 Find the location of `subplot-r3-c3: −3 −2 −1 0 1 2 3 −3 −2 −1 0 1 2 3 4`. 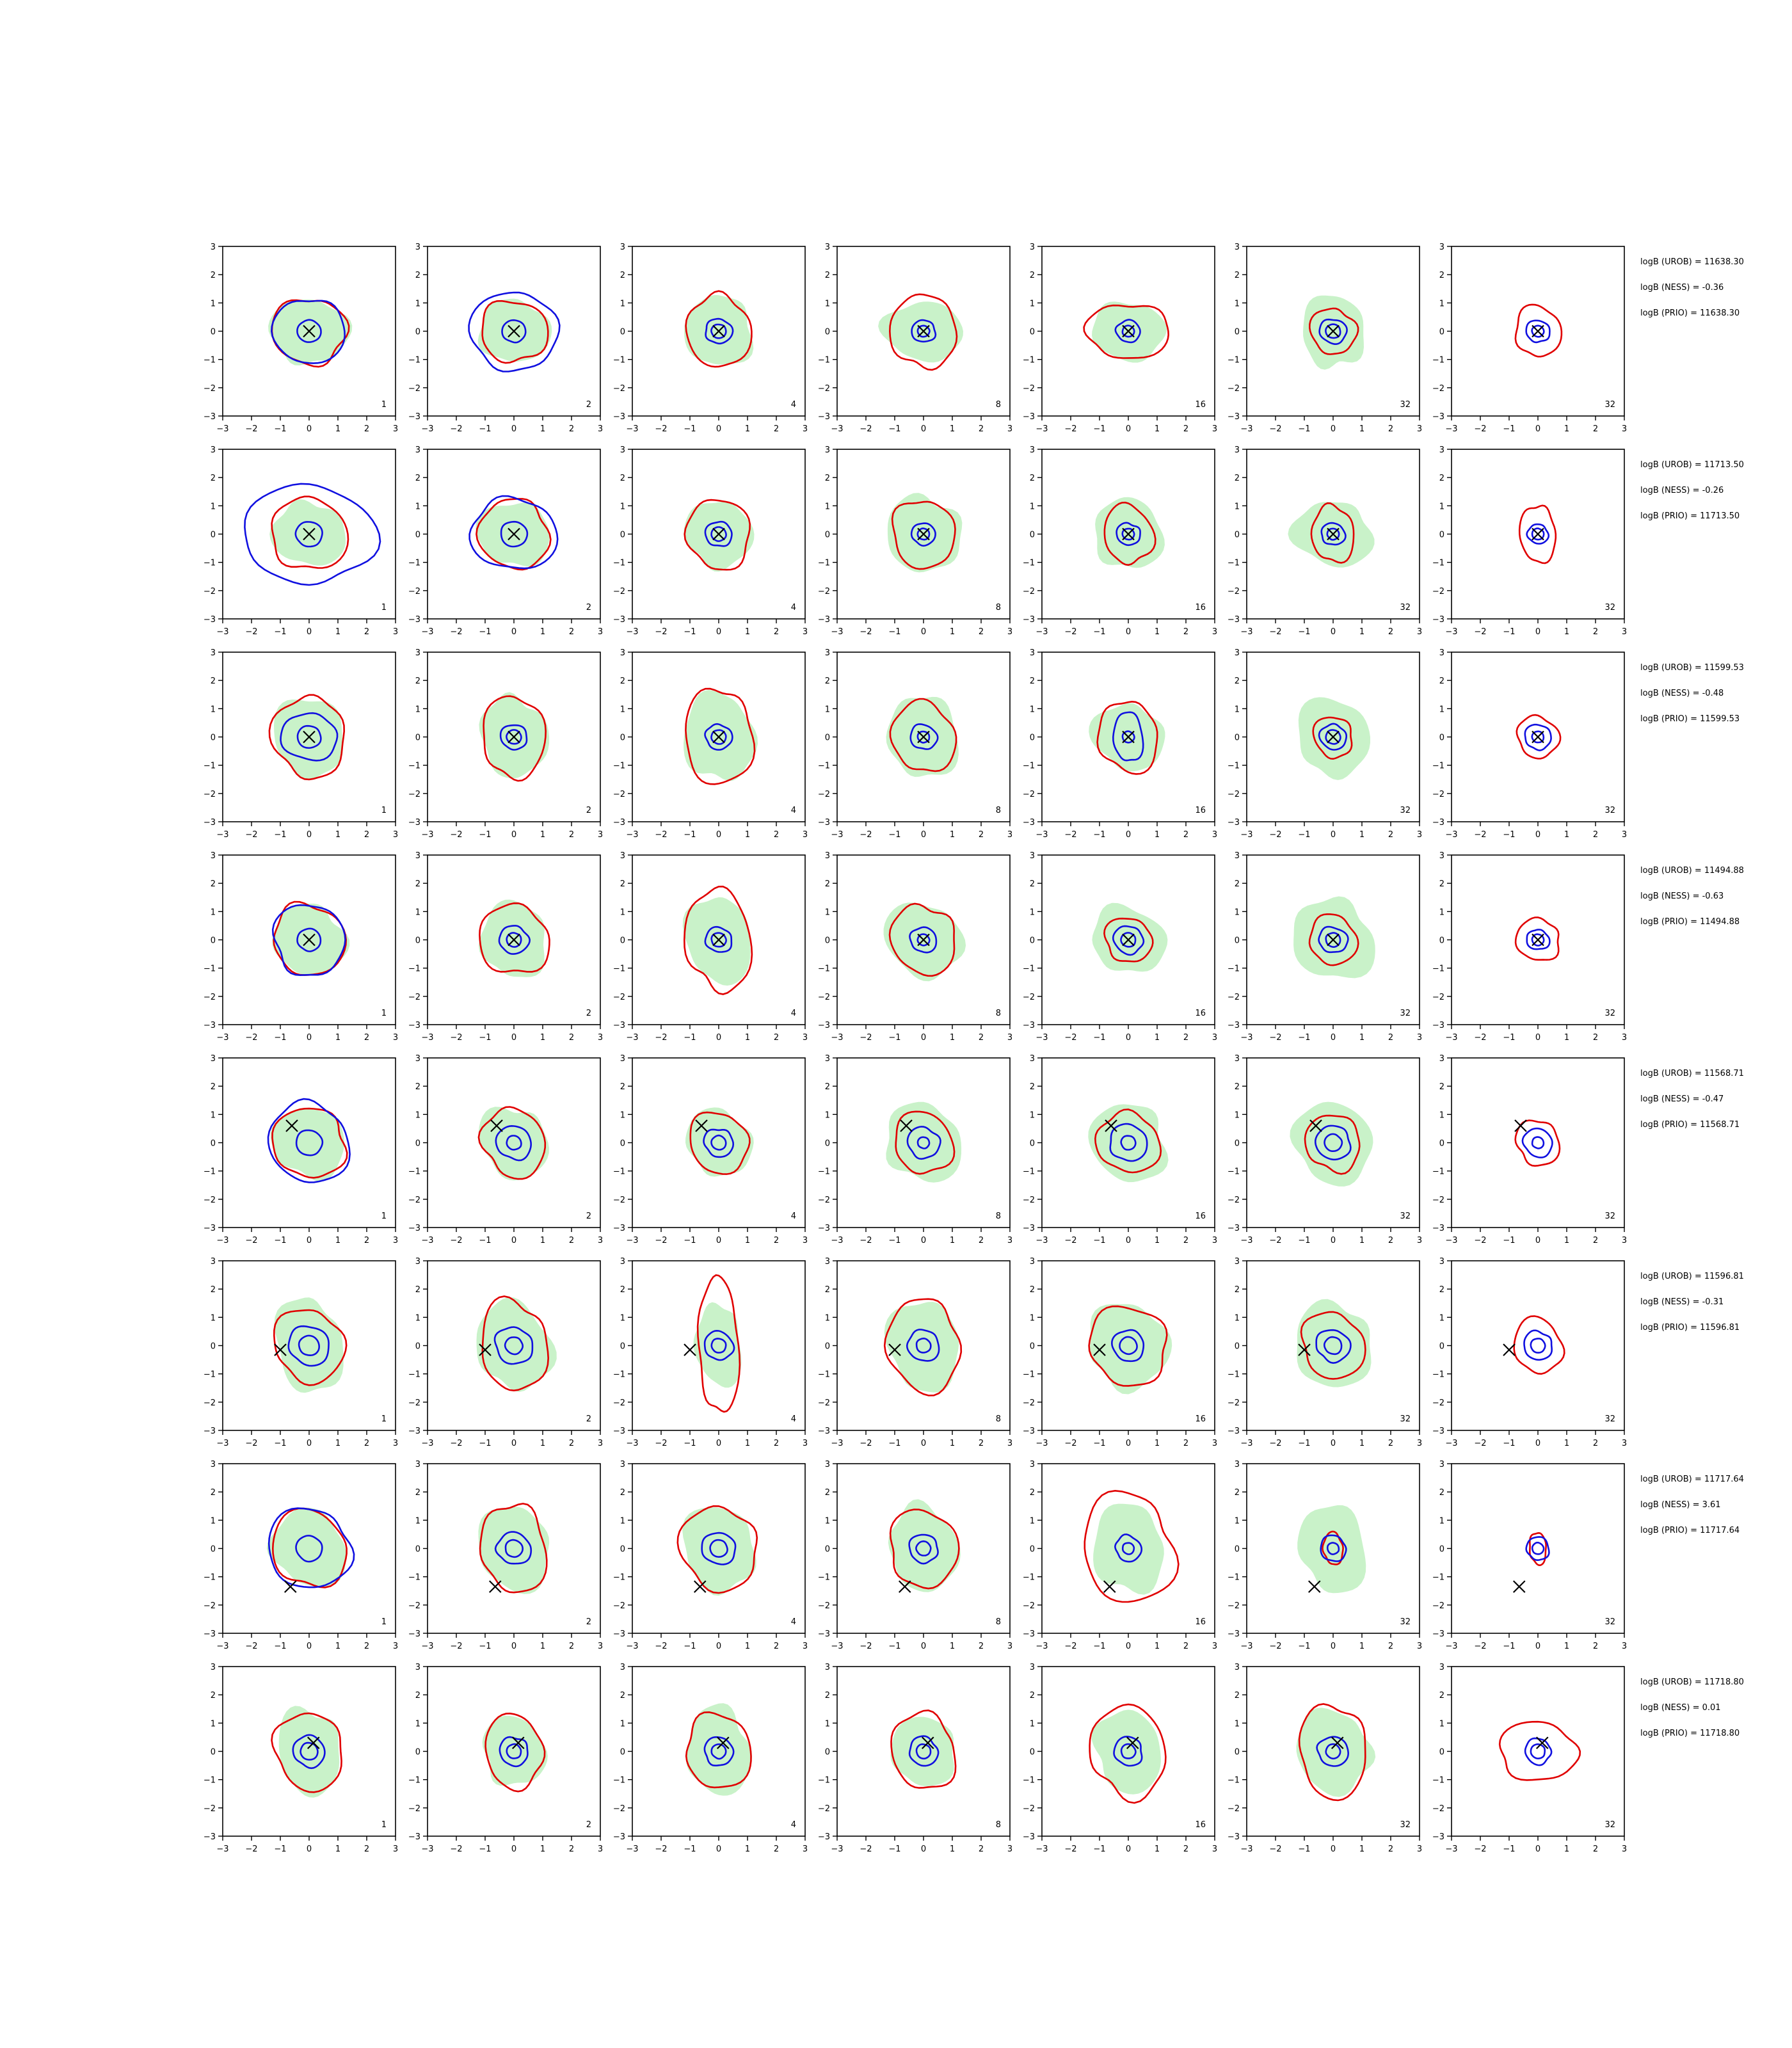

subplot-r3-c3: −3 −2 −1 0 1 2 3 −3 −2 −1 0 1 2 3 4 is located at coordinates (710, 744).